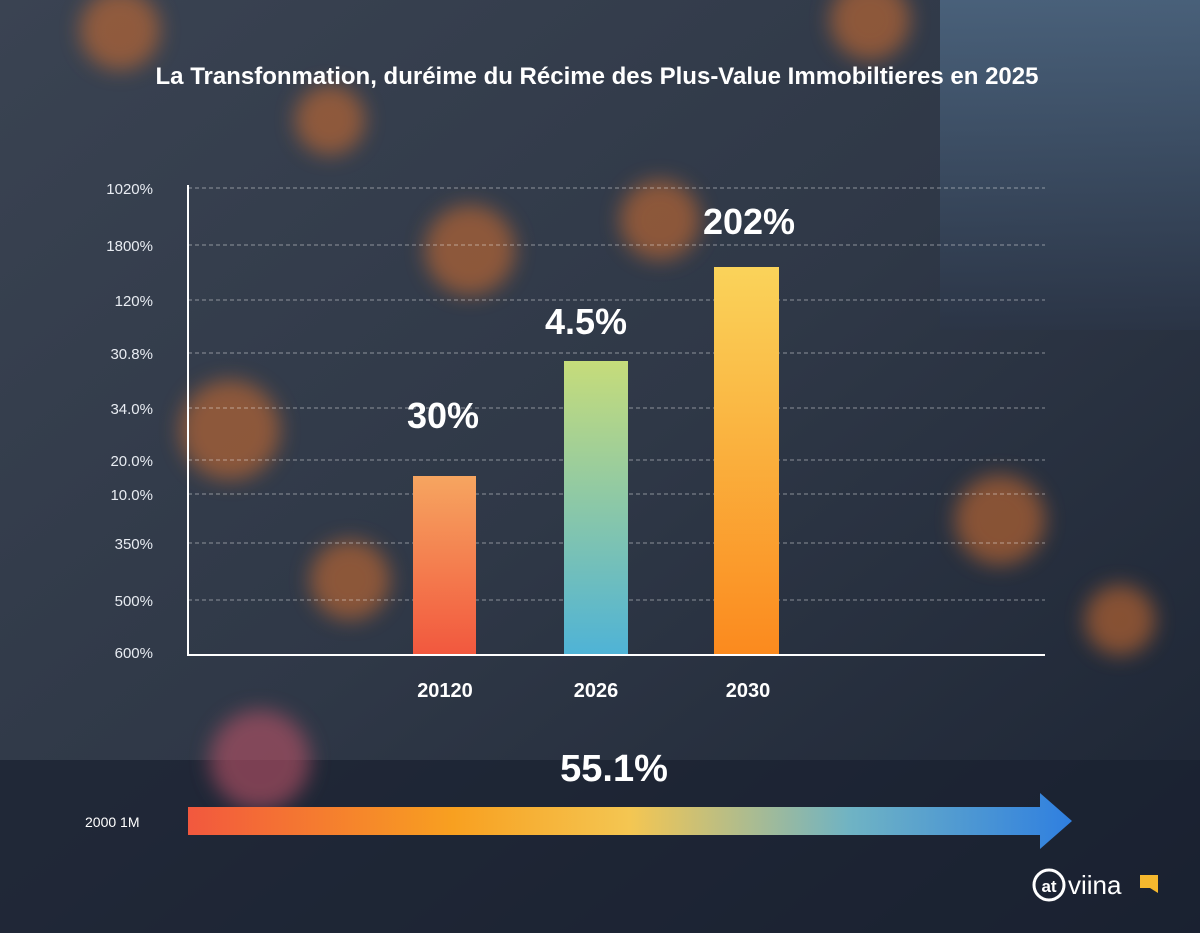 This screenshot has height=933, width=1200. What do you see at coordinates (748, 691) in the screenshot?
I see `category-label: 2030` at bounding box center [748, 691].